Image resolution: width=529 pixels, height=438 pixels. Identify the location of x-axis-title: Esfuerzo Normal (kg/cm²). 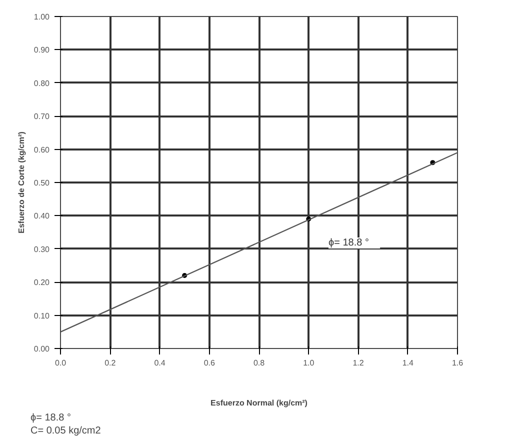
(259, 403).